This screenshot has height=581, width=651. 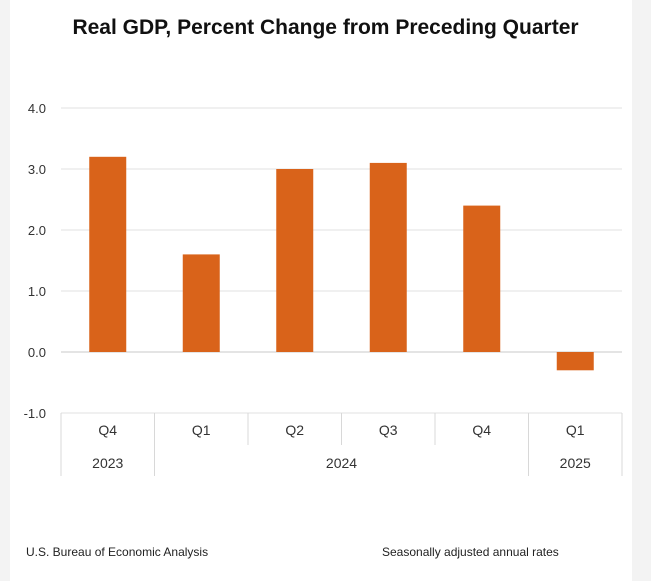 What do you see at coordinates (37, 352) in the screenshot?
I see `y-tick-label: 0.0` at bounding box center [37, 352].